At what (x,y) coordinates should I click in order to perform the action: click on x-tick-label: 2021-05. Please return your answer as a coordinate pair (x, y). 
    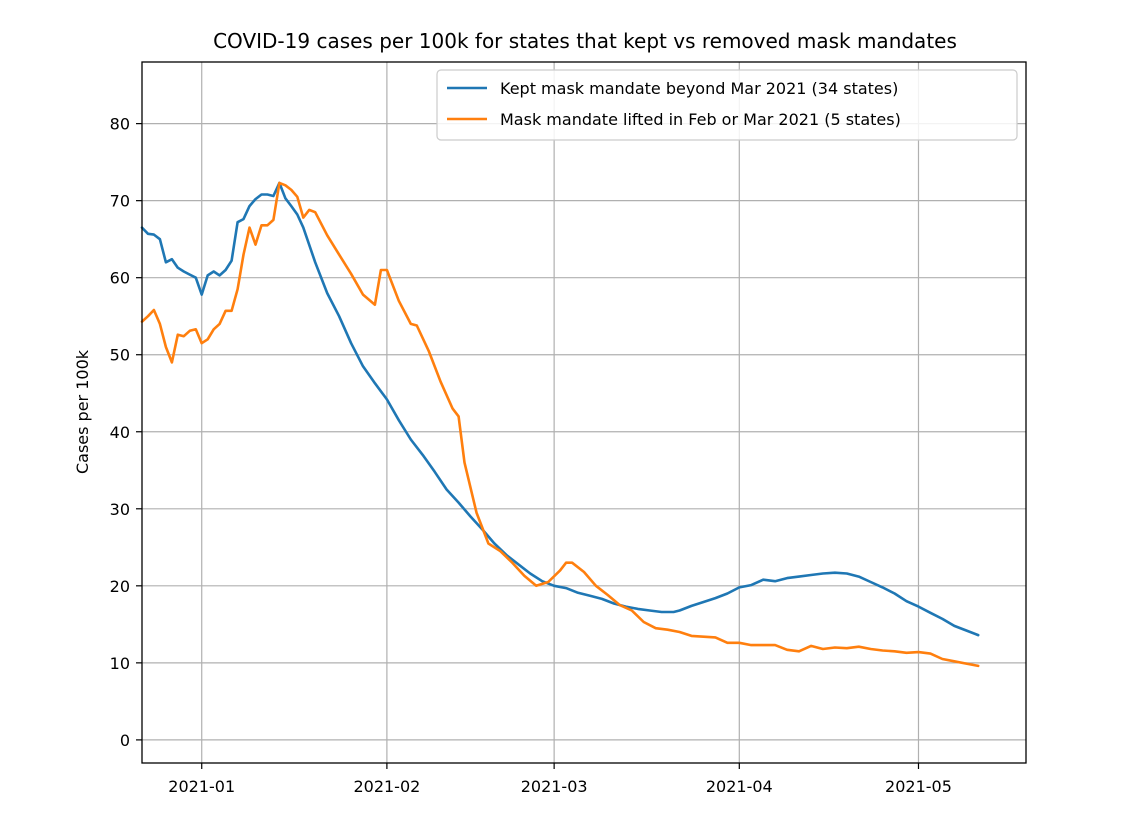
    Looking at the image, I should click on (918, 786).